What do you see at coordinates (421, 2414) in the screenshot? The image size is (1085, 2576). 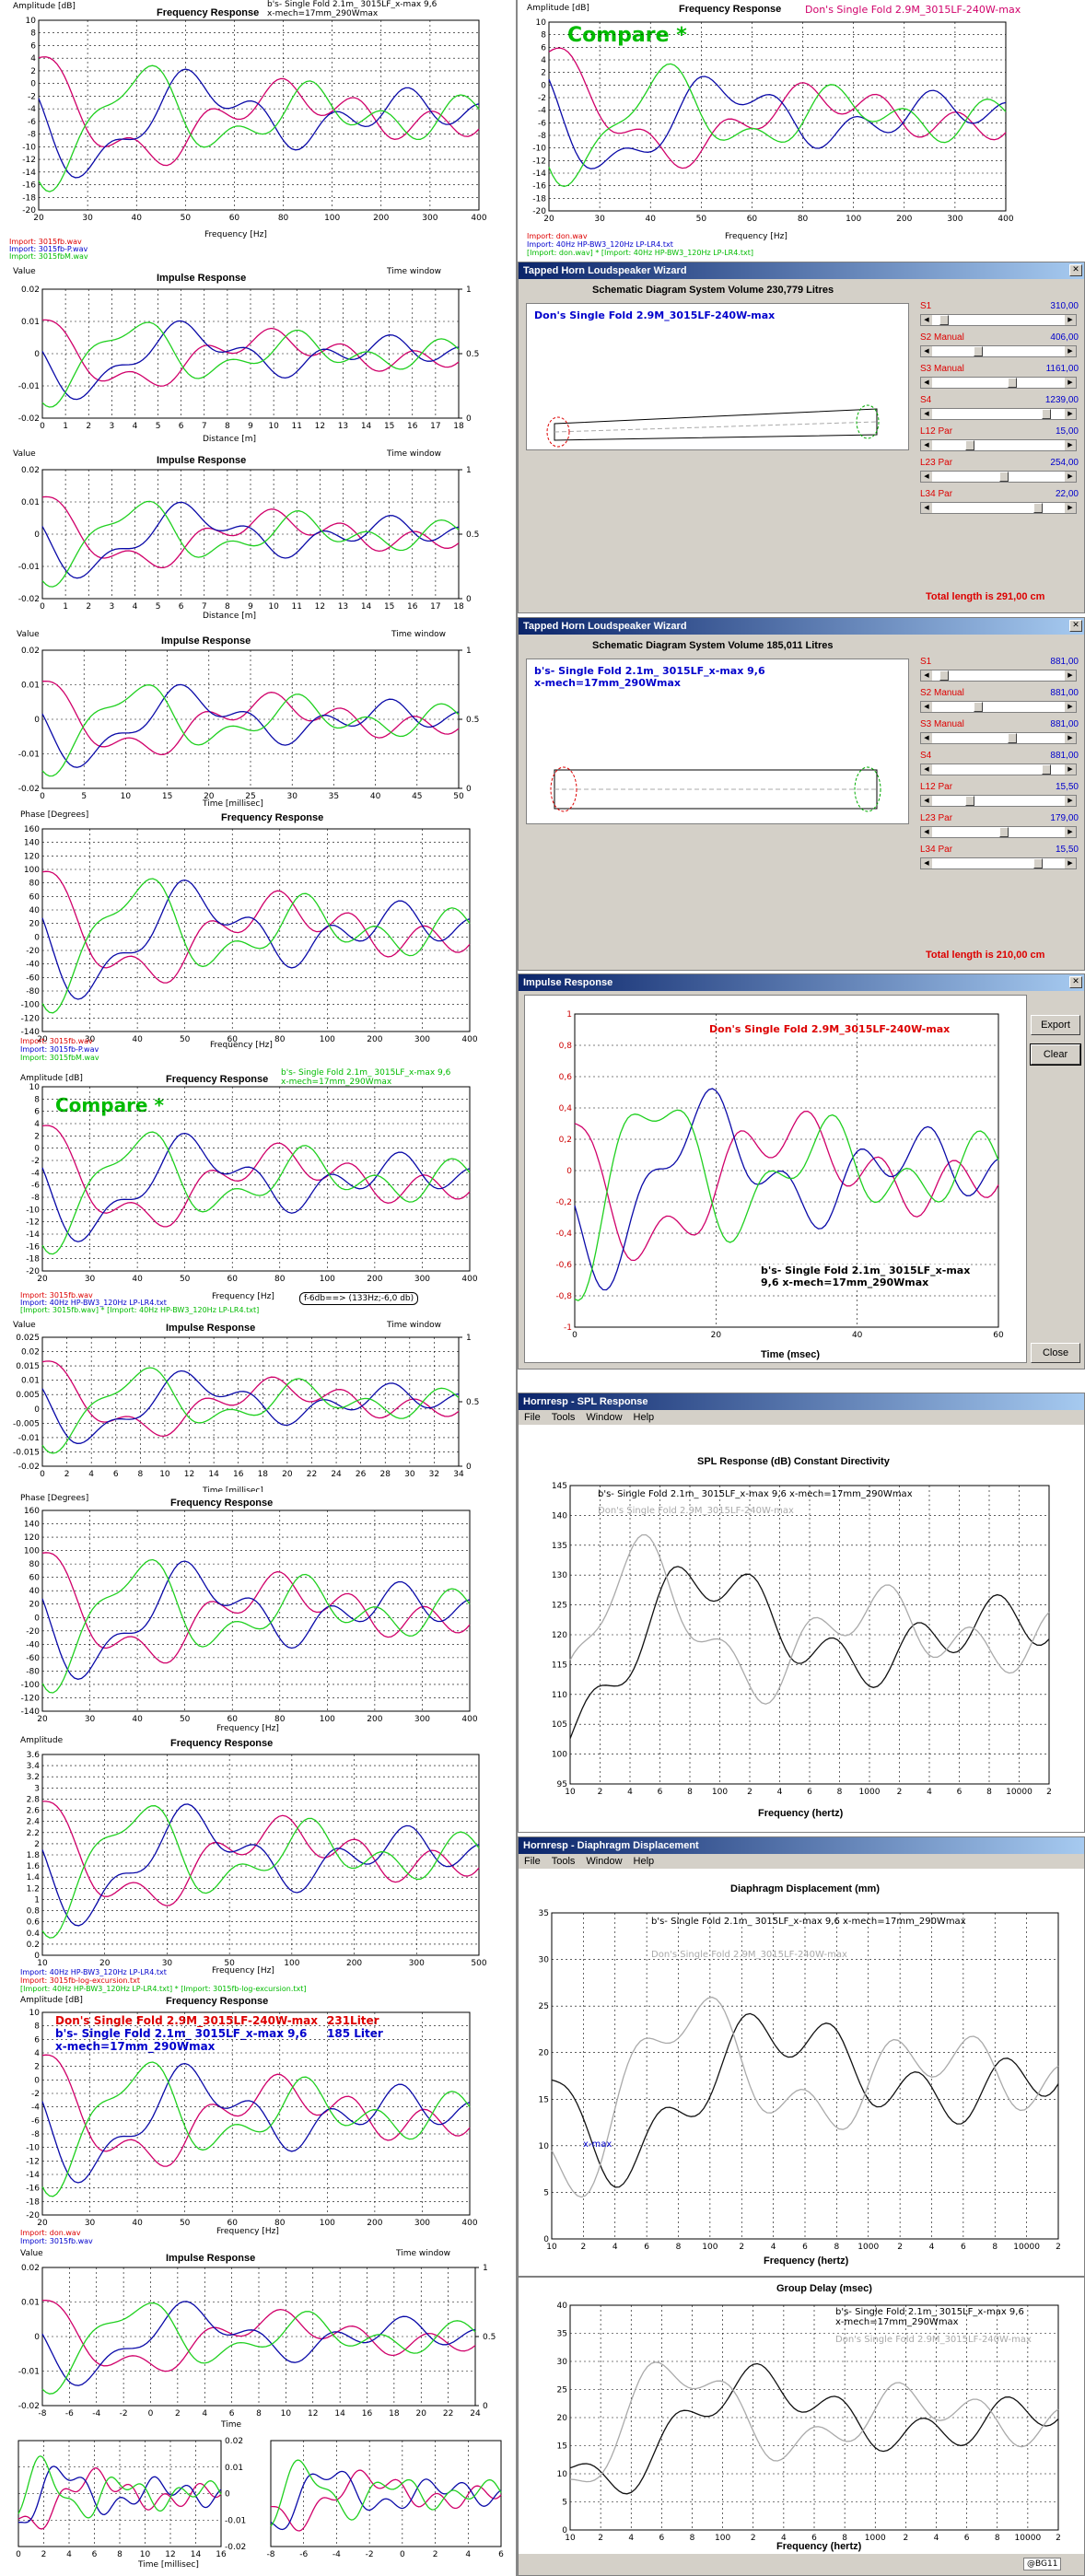 I see `x-tick-label: 20` at bounding box center [421, 2414].